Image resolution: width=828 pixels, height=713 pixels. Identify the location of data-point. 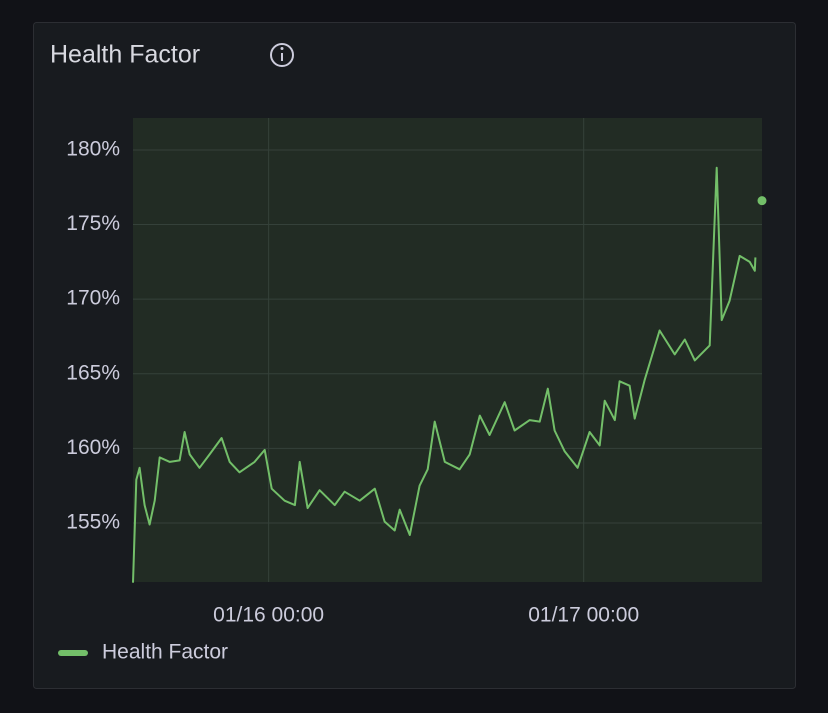
(762, 201).